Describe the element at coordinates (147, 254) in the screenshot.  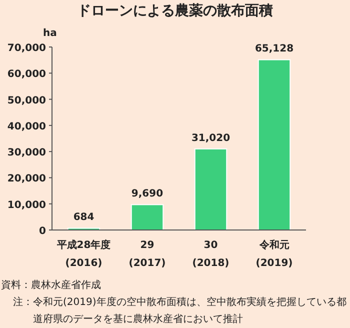
I see `x-tick-label: 29 (2017)` at that location.